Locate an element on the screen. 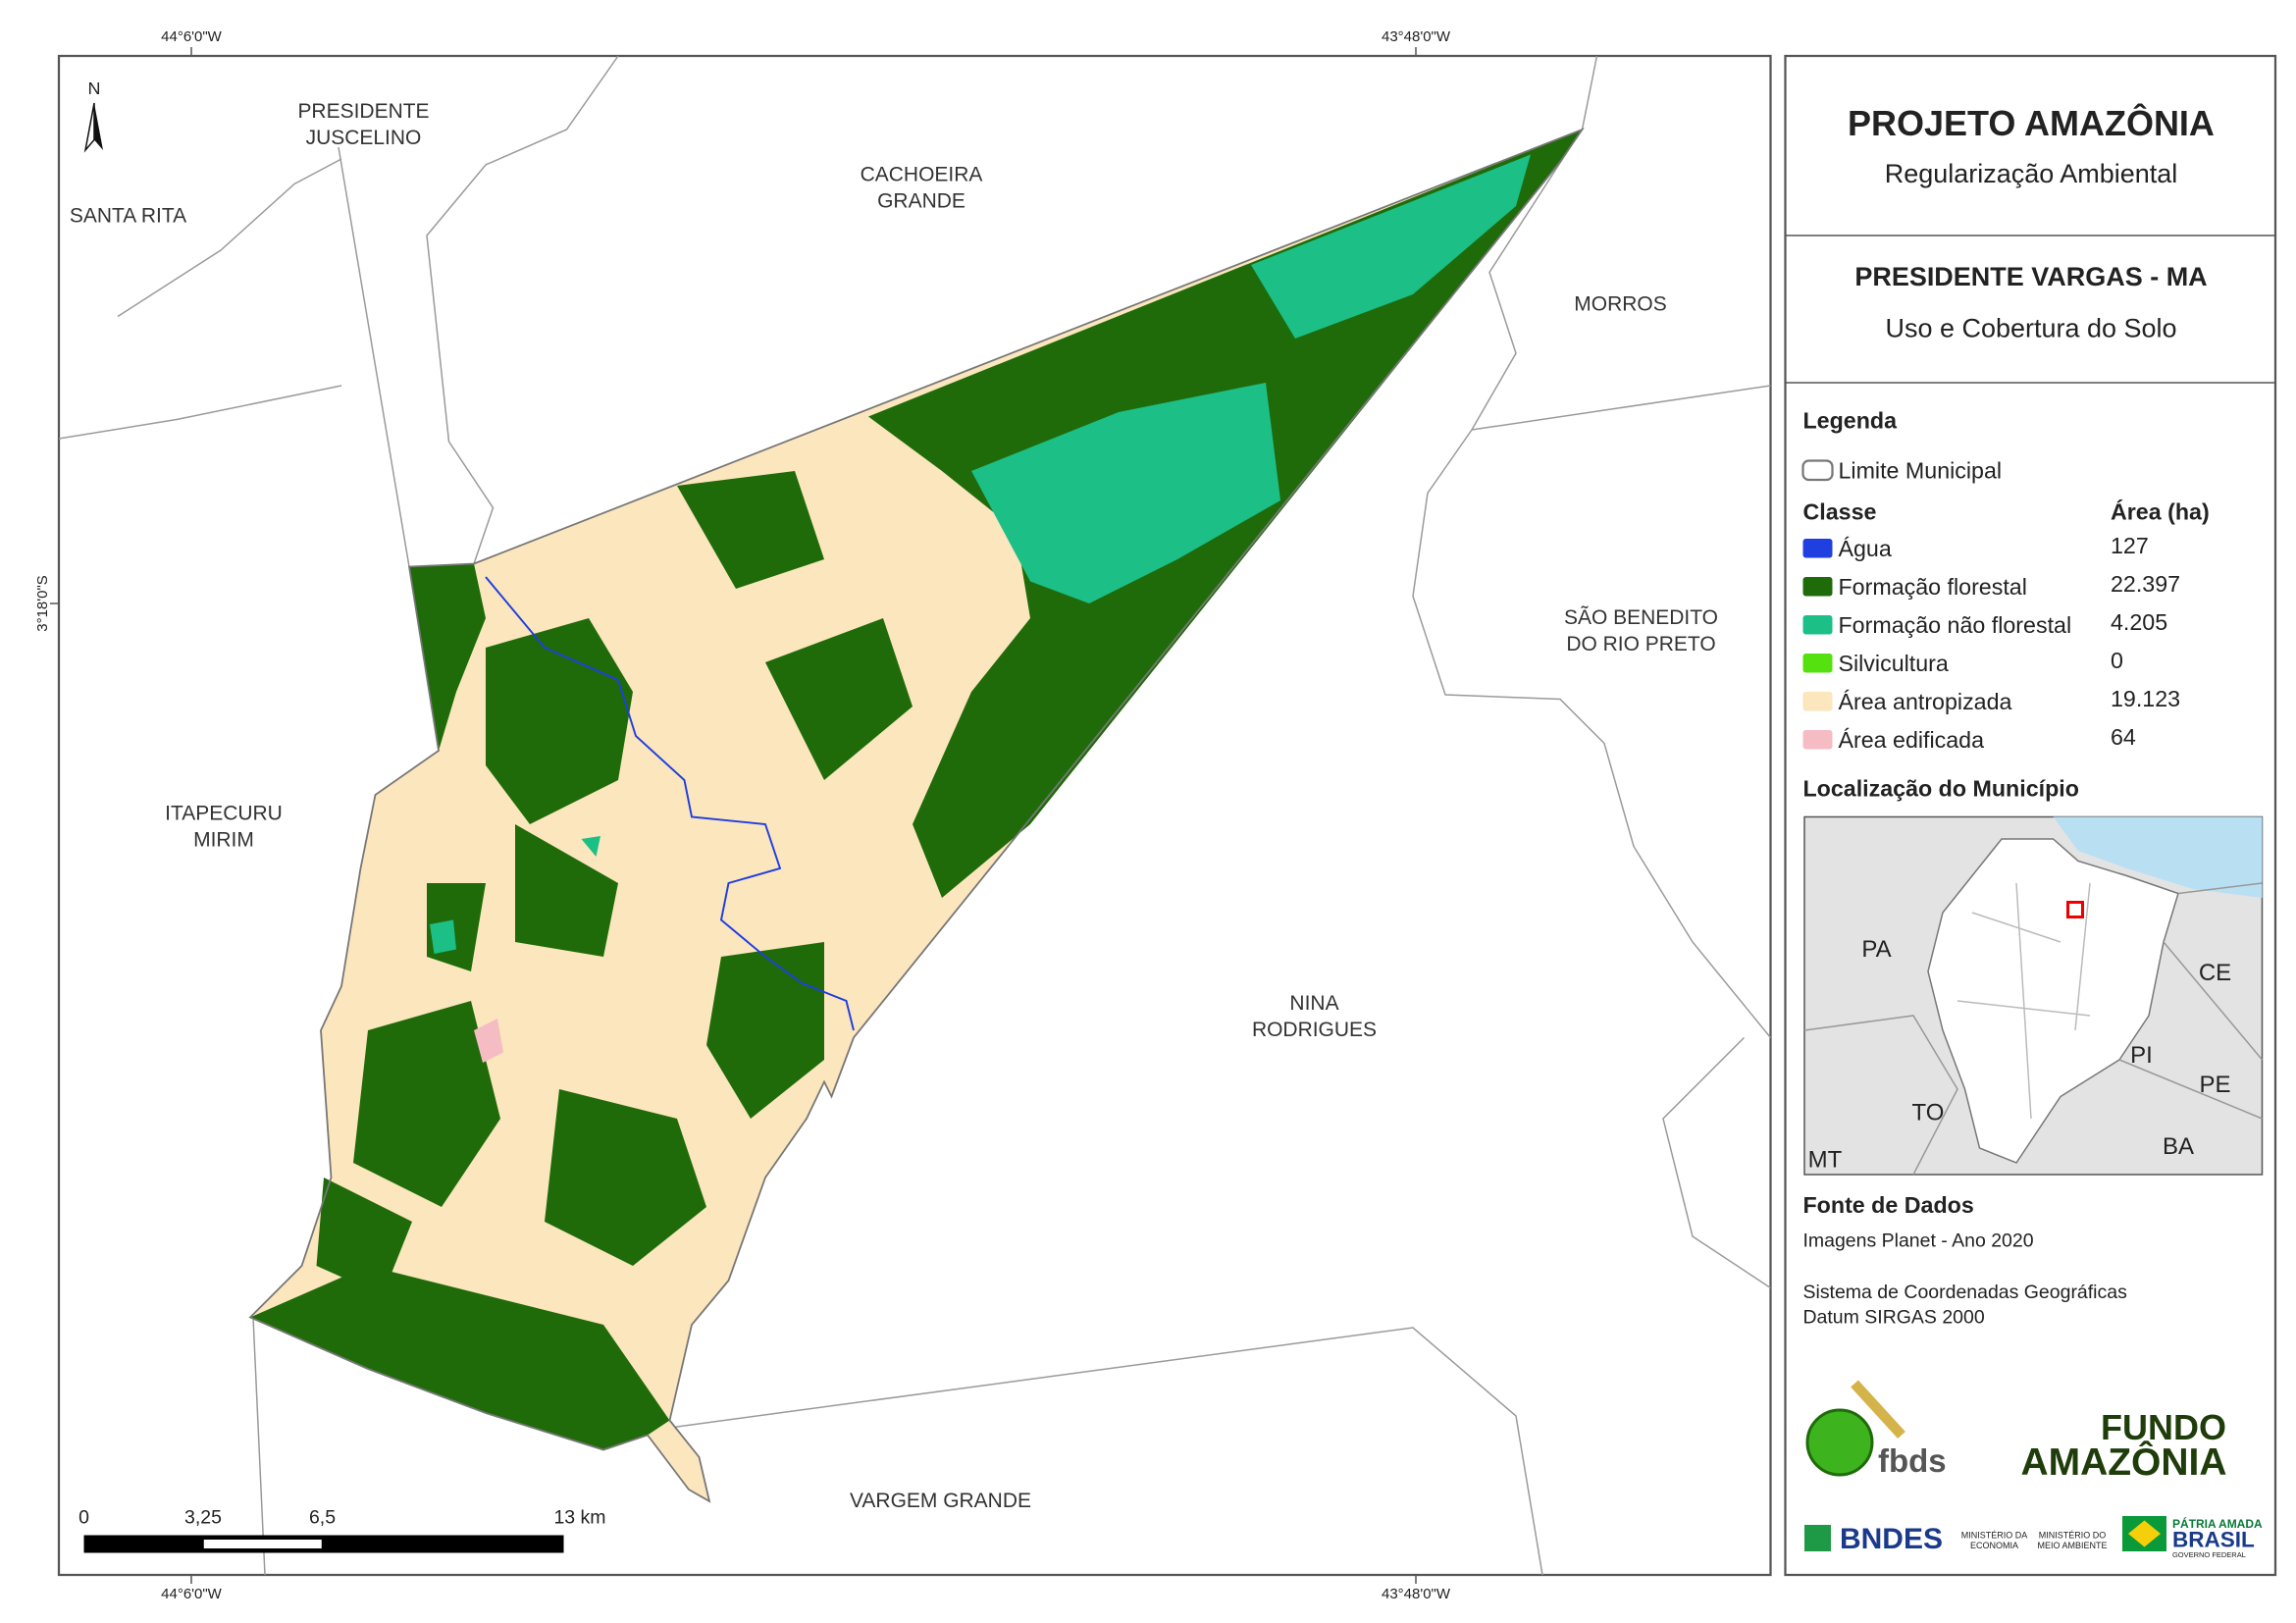 The image size is (2296, 1623). logo-text: BNDES is located at coordinates (1891, 1539).